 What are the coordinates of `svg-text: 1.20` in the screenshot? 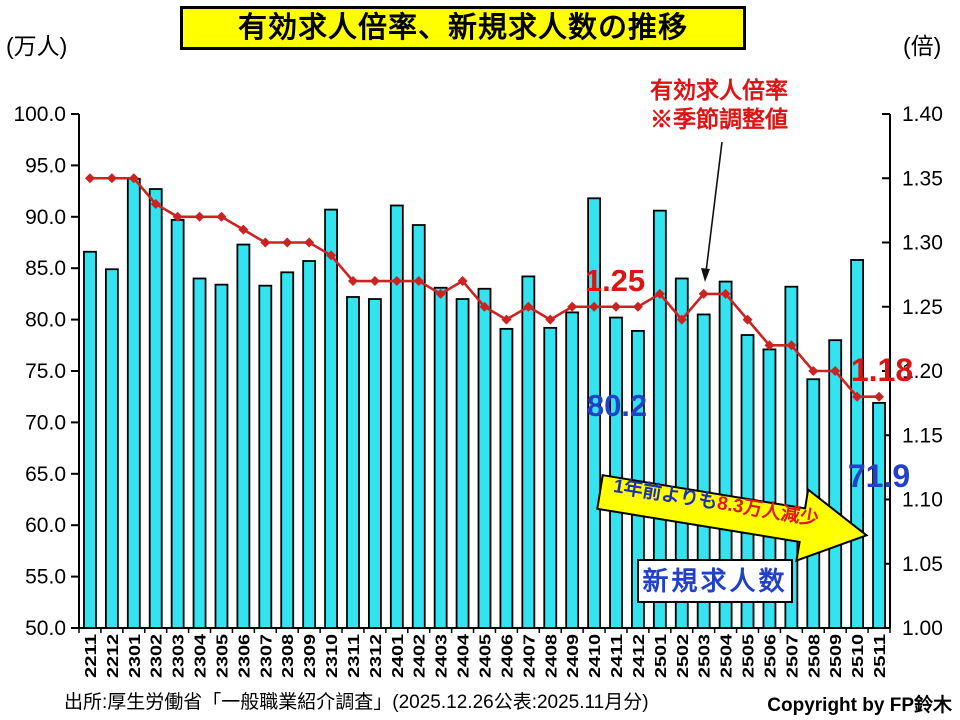 It's located at (922, 371).